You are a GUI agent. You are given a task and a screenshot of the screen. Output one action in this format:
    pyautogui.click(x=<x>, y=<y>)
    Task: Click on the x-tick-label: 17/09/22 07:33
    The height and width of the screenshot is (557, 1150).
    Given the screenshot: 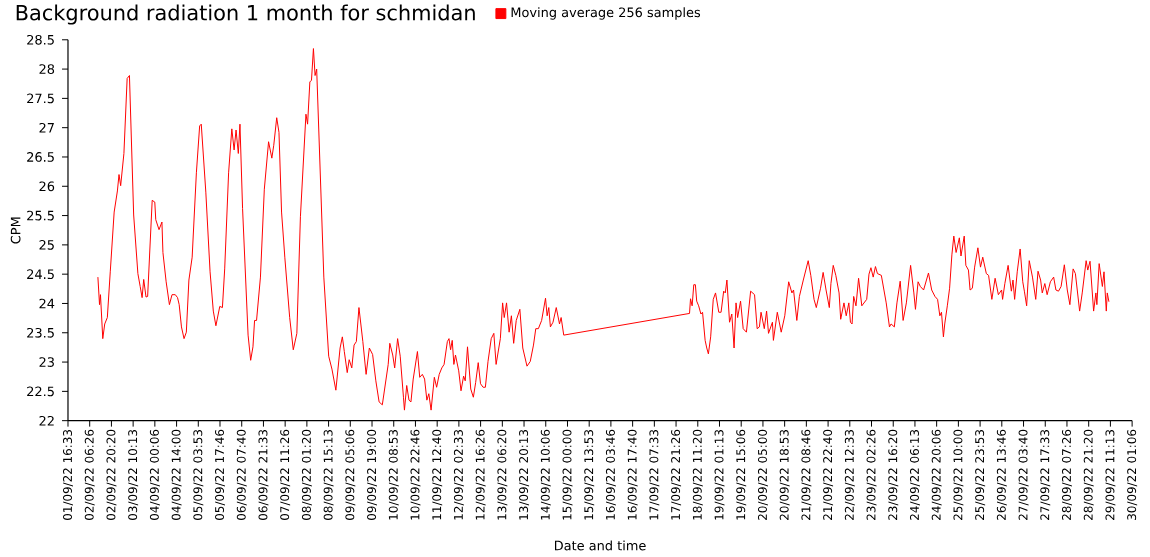 What is the action you would take?
    pyautogui.click(x=654, y=475)
    